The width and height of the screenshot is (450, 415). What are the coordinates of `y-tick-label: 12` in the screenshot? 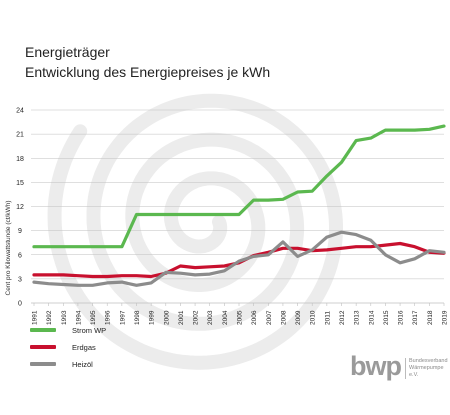 It's located at (20, 207).